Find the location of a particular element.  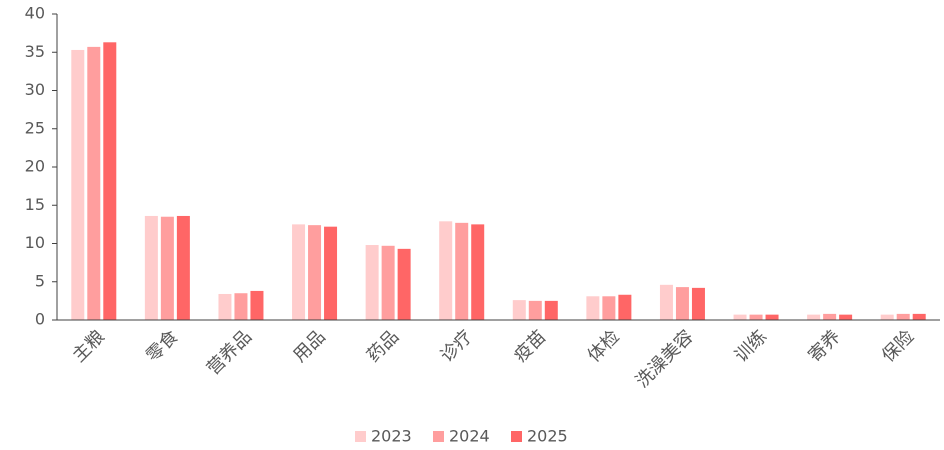

x-tick-label: 用品 is located at coordinates (309, 346).